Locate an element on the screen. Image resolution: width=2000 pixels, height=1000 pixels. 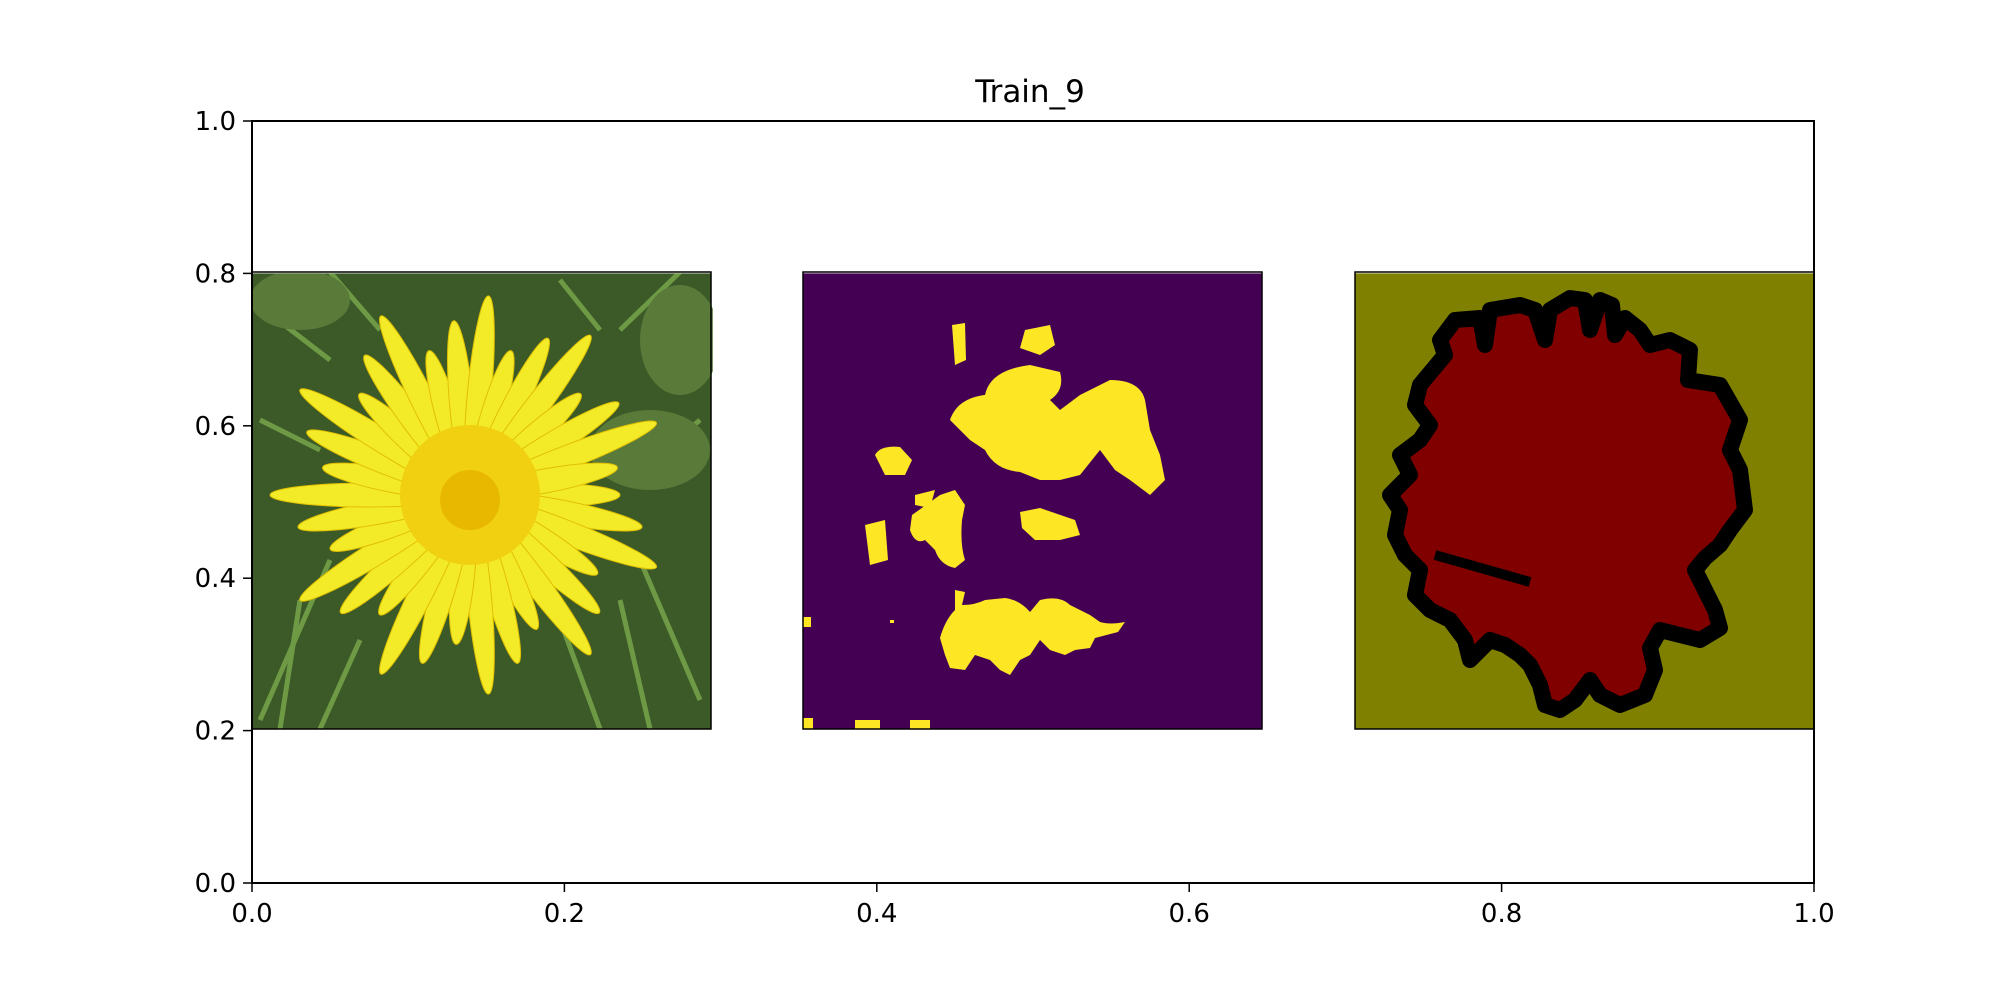
x-tick-label: 0.6 is located at coordinates (1189, 914).